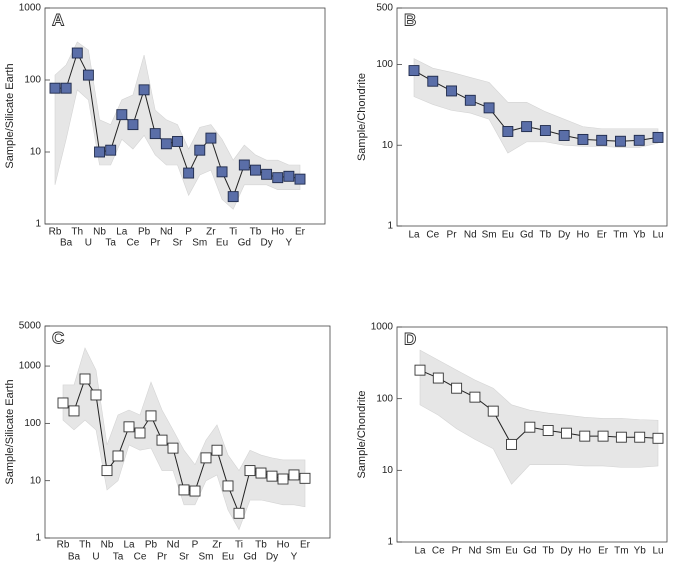 The width and height of the screenshot is (681, 565). Describe the element at coordinates (603, 551) in the screenshot. I see `x-tick-label: Er` at that location.